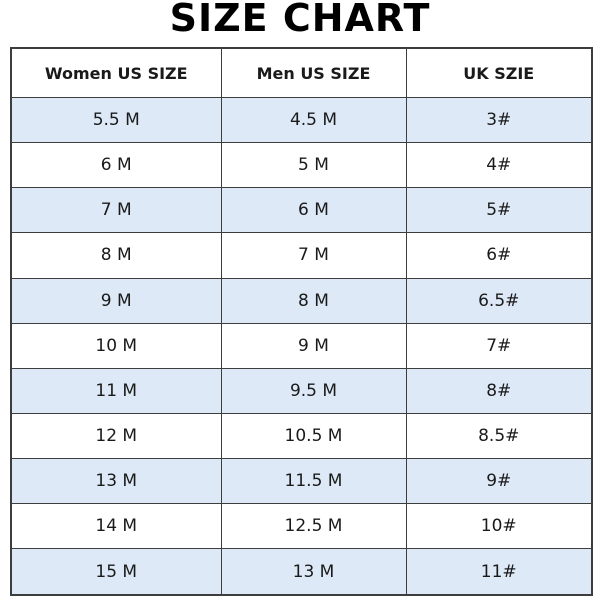  I want to click on cell-uk: 11#, so click(499, 572).